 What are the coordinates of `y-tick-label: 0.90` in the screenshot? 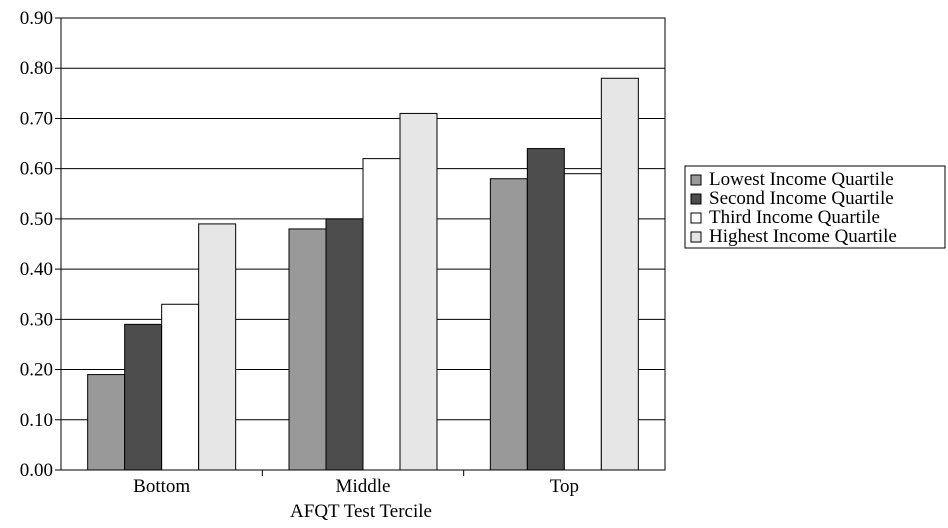 It's located at (36, 18).